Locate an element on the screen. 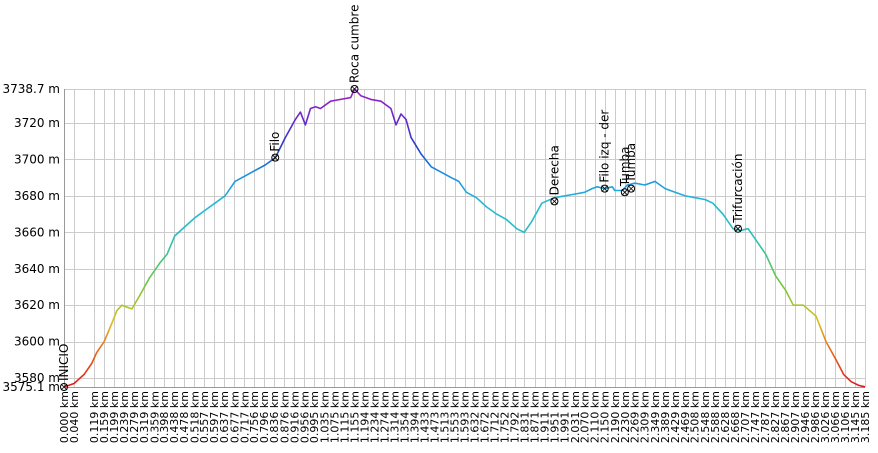 The image size is (878, 453). x-tick-label: 1.314 km is located at coordinates (394, 417).